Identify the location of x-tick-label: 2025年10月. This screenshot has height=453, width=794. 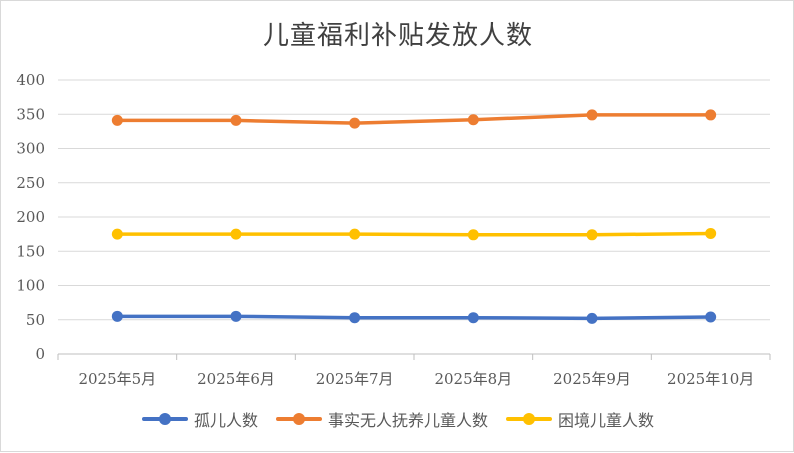
(710, 379).